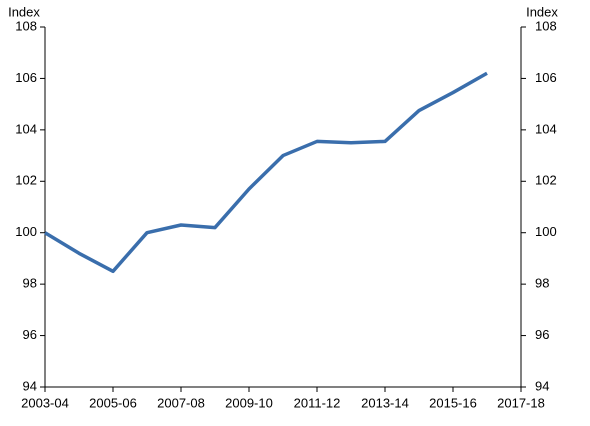 This screenshot has height=426, width=590. Describe the element at coordinates (26, 77) in the screenshot. I see `y-tick-label: 106` at that location.